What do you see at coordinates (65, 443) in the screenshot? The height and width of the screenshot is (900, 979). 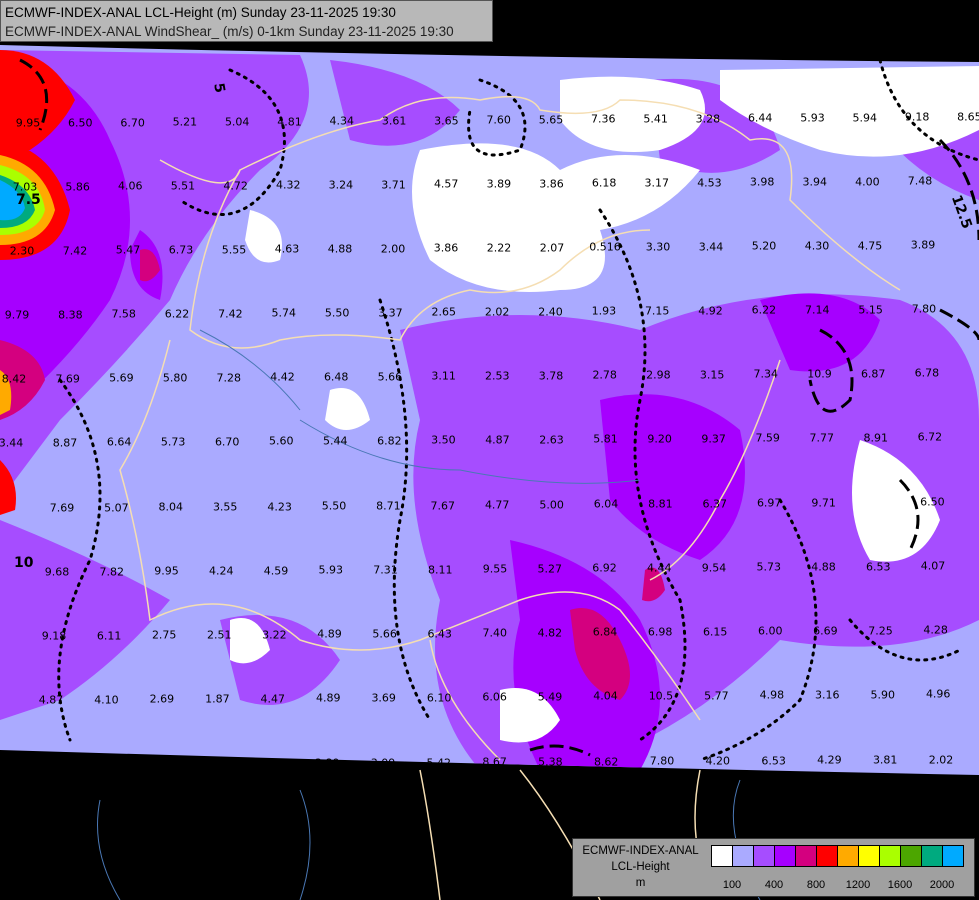 I see `station-value: 8.87` at bounding box center [65, 443].